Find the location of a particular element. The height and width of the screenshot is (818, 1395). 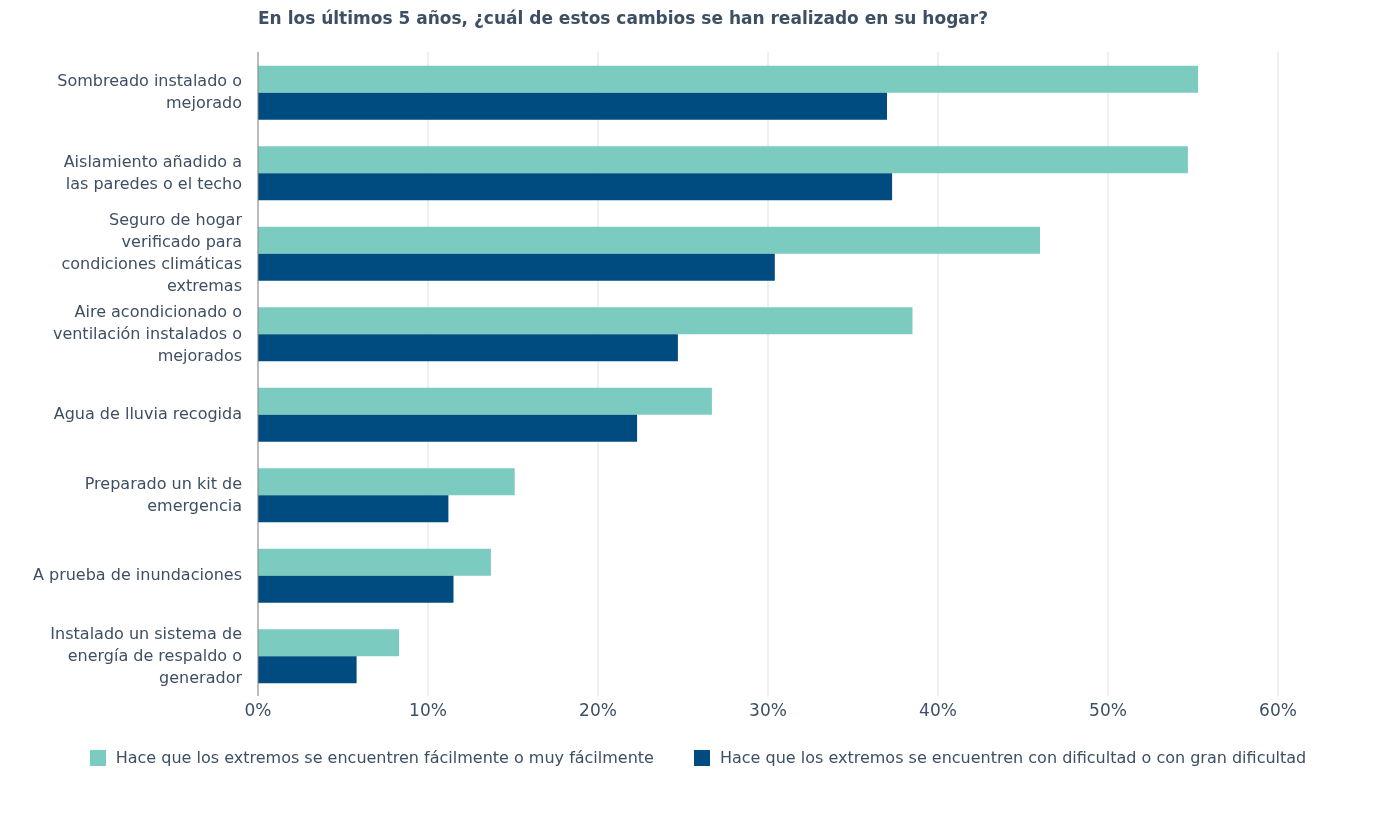

y-tick-label: Seguro de hogar verificado para condiciones climáticas extremas is located at coordinates (152, 252).